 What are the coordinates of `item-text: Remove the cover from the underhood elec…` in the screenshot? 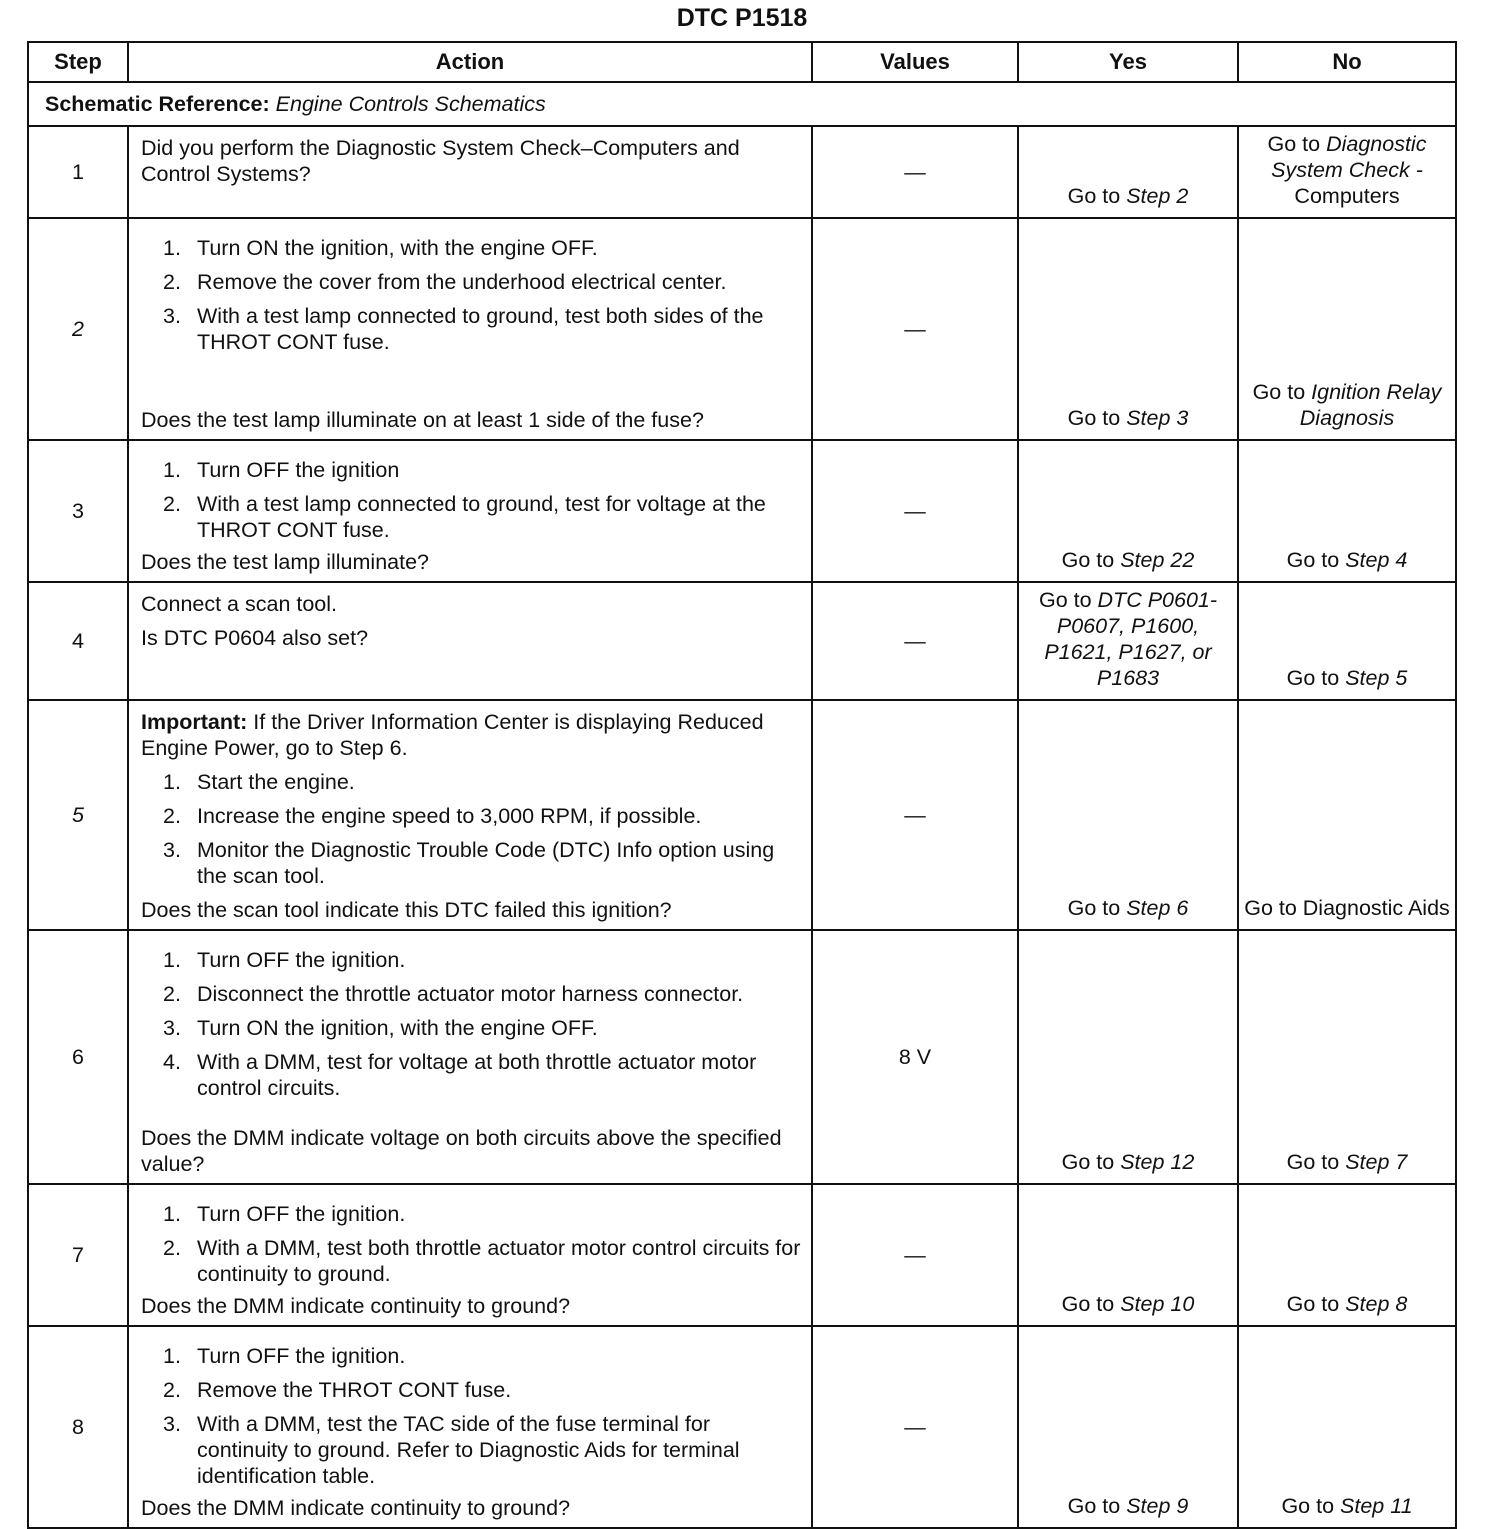 It's located at (462, 282).